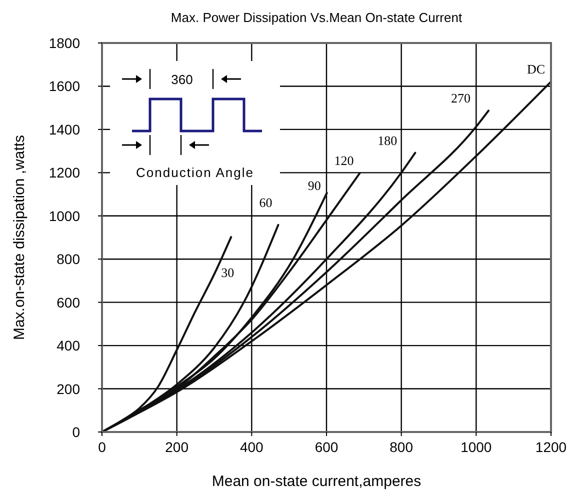  What do you see at coordinates (314, 185) in the screenshot?
I see `series-label: 90` at bounding box center [314, 185].